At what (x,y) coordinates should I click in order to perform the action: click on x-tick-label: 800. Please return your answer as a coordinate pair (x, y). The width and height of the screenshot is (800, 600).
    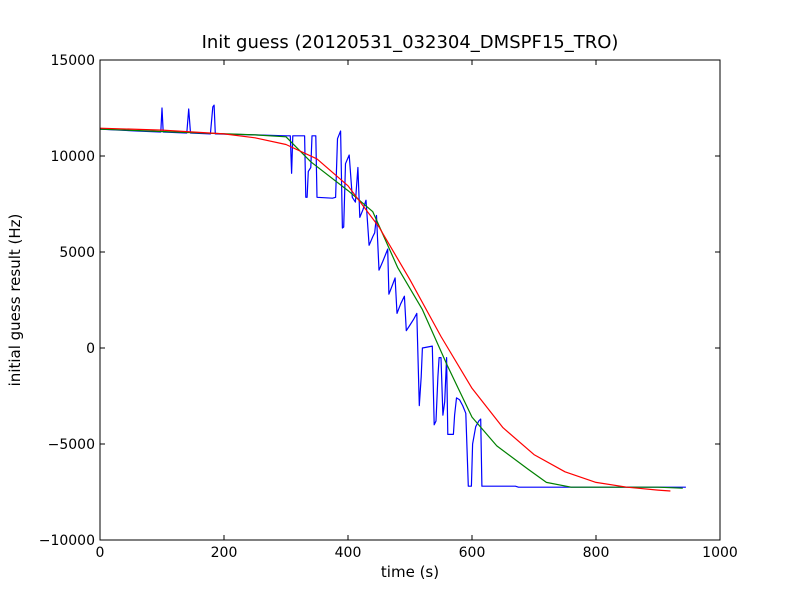
    Looking at the image, I should click on (596, 553).